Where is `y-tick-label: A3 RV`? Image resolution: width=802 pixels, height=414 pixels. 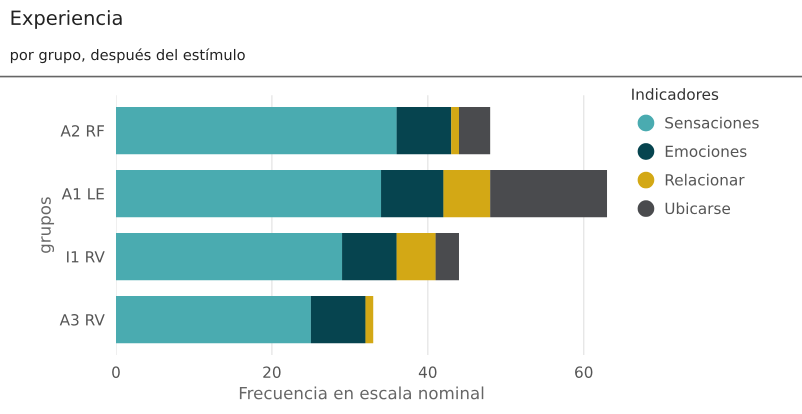 y-tick-label: A3 RV is located at coordinates (82, 320).